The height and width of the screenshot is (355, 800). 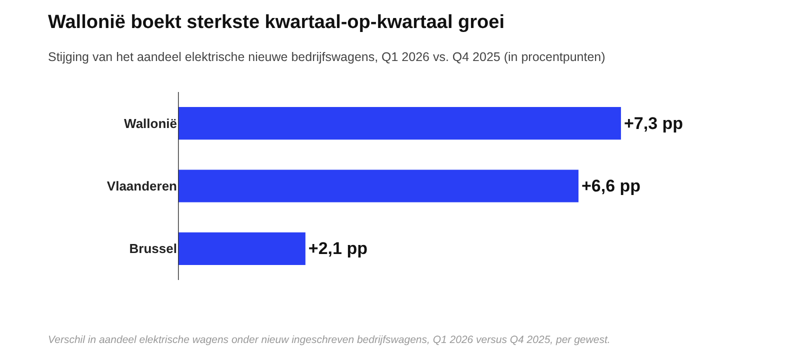 I want to click on chart-title: Wallonië boekt sterkste kwartaal-op-kwartaal groei, so click(x=276, y=22).